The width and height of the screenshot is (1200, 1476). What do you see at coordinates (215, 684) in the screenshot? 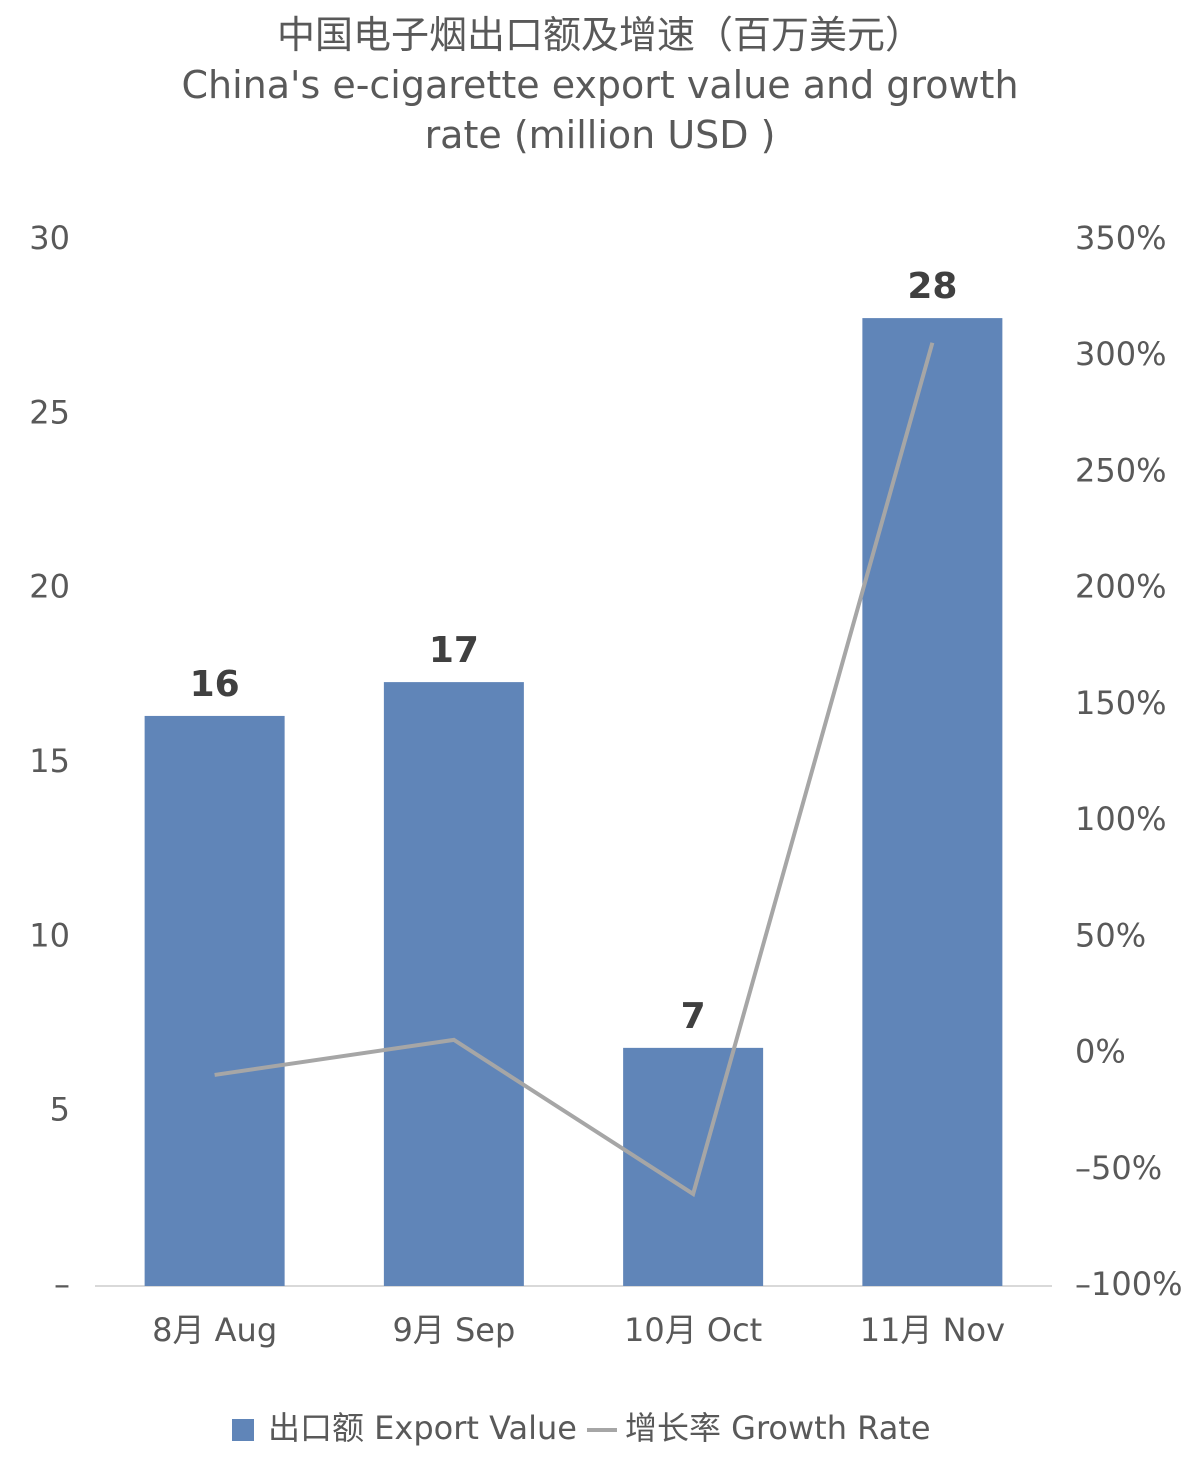
I see `value-label: 16` at bounding box center [215, 684].